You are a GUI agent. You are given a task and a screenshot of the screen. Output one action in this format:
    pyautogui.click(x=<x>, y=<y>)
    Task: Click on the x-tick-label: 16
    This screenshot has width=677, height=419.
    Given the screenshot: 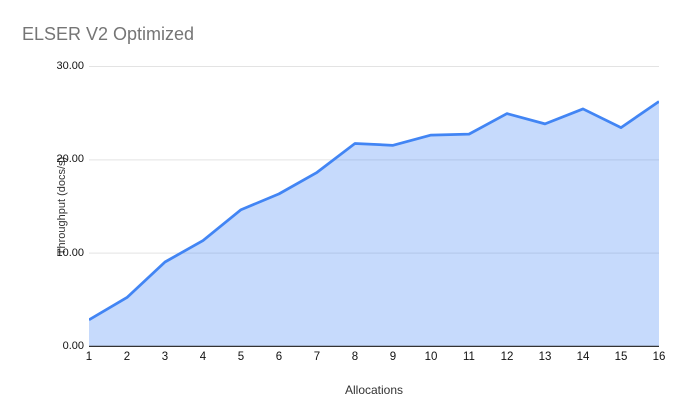 What is the action you would take?
    pyautogui.click(x=659, y=357)
    